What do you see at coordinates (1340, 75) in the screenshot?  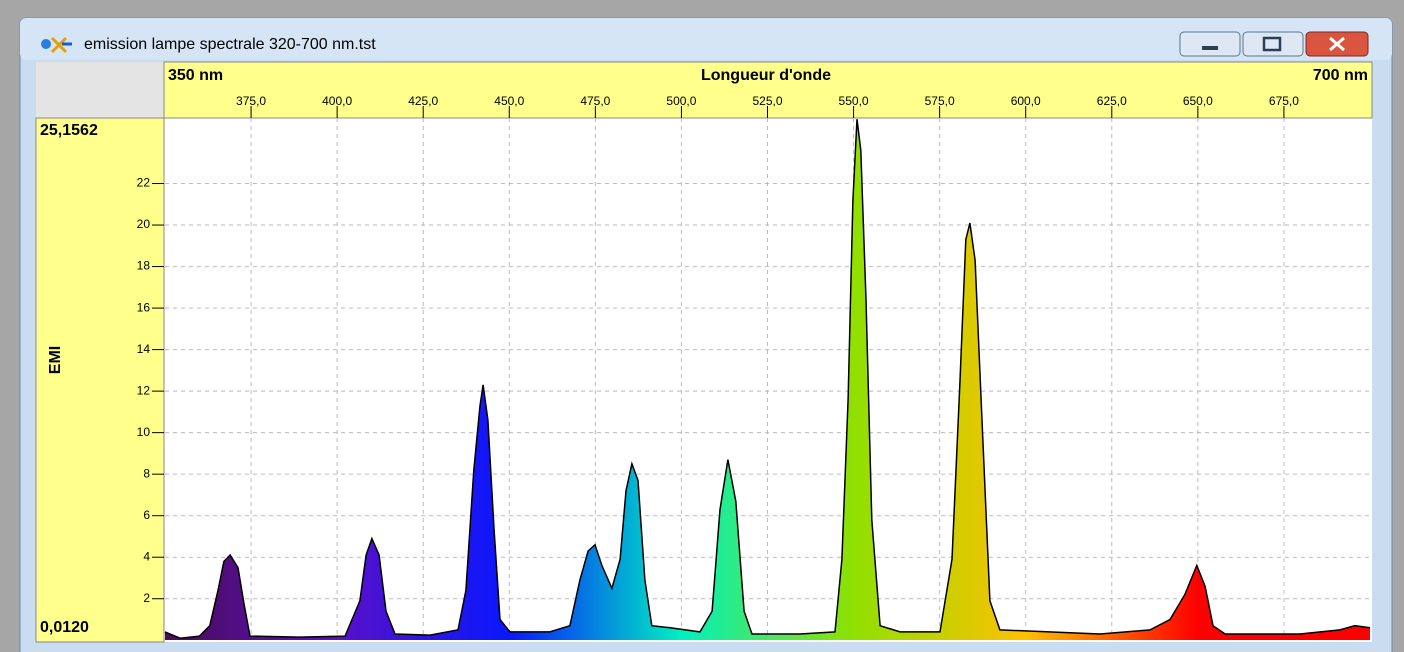 I see `x-max-label: 700 nm` at bounding box center [1340, 75].